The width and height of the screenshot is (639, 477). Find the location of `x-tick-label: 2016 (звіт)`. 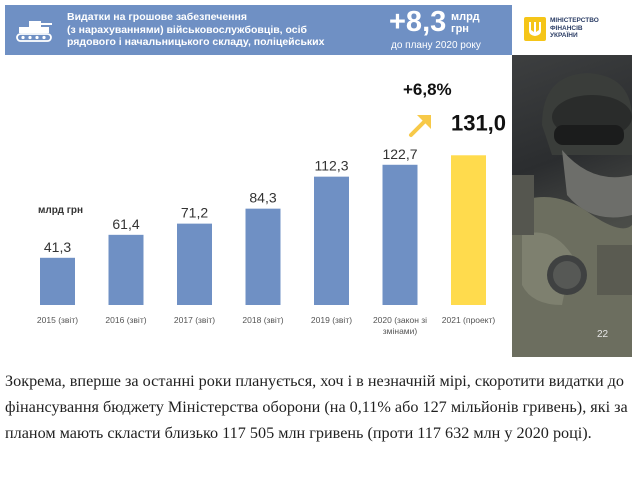

x-tick-label: 2016 (звіт) is located at coordinates (125, 320).